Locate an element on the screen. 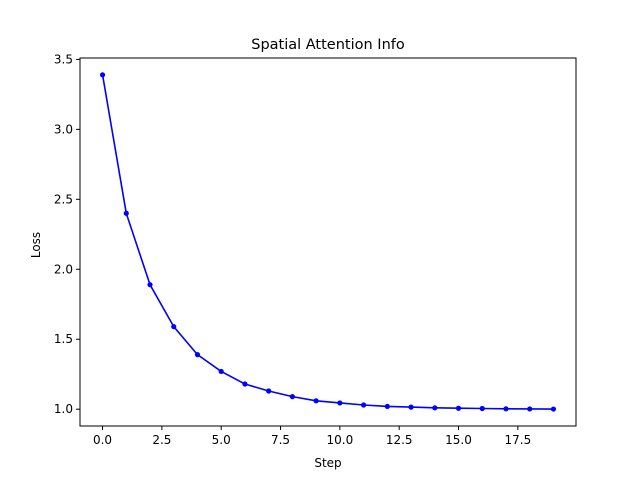 The height and width of the screenshot is (480, 640). x-tick-label: 17.5 is located at coordinates (517, 440).